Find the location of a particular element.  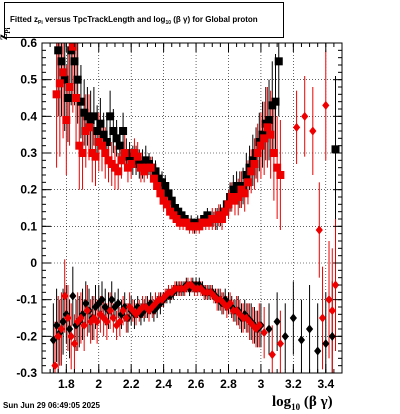

timestamp: Sun Jun 29 06:49:05 2025 is located at coordinates (51, 405).